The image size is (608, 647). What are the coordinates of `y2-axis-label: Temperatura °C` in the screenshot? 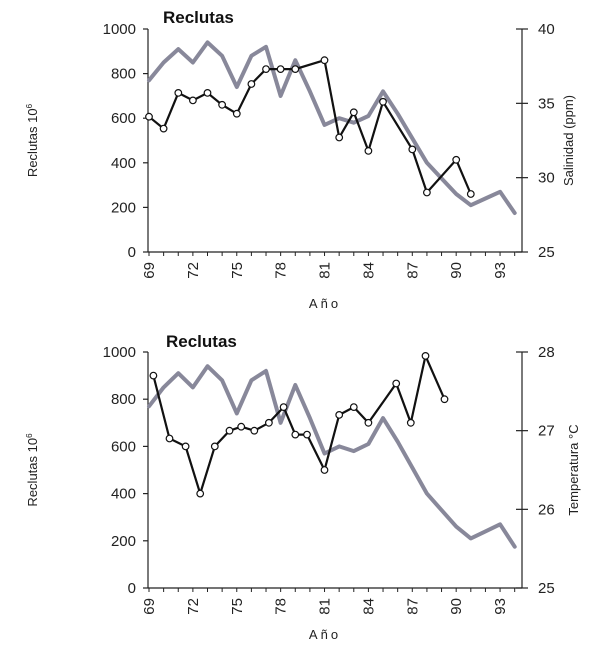 It's located at (573, 469).